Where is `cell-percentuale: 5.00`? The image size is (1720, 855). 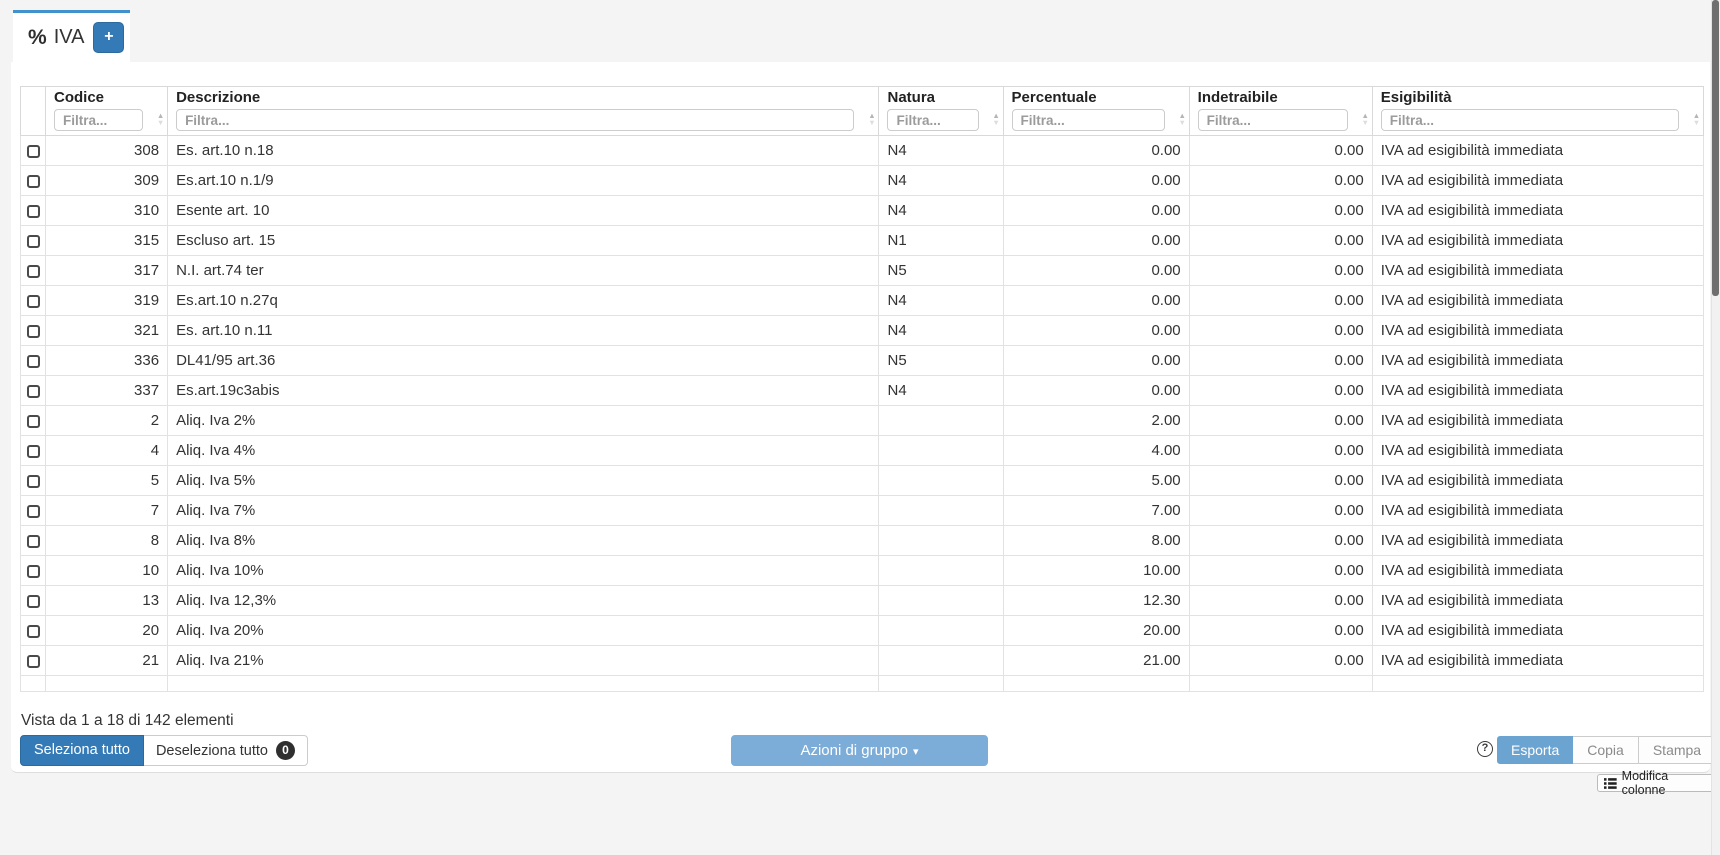 cell-percentuale: 5.00 is located at coordinates (1096, 480).